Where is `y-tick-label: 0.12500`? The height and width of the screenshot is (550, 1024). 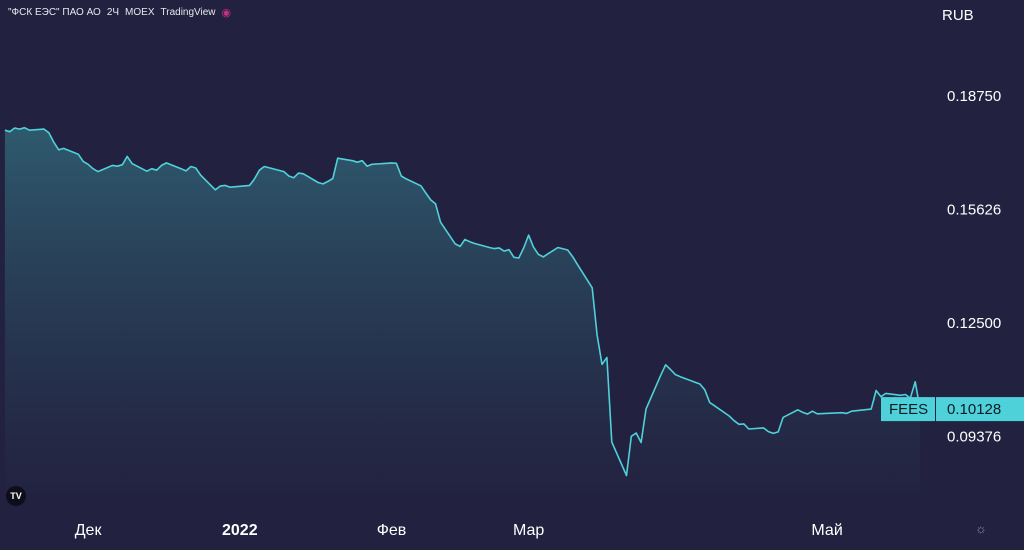
y-tick-label: 0.12500 is located at coordinates (974, 323).